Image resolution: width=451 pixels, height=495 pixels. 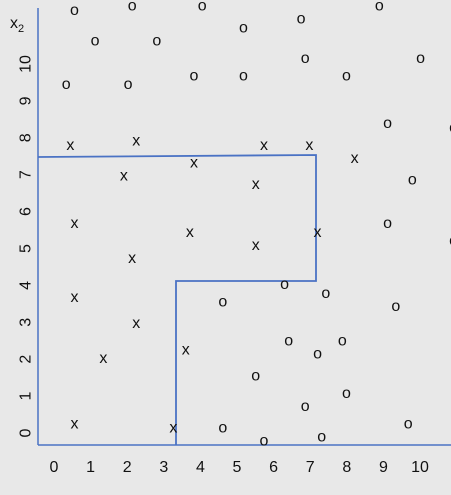 I want to click on y-tick-label: 4, so click(x=26, y=285).